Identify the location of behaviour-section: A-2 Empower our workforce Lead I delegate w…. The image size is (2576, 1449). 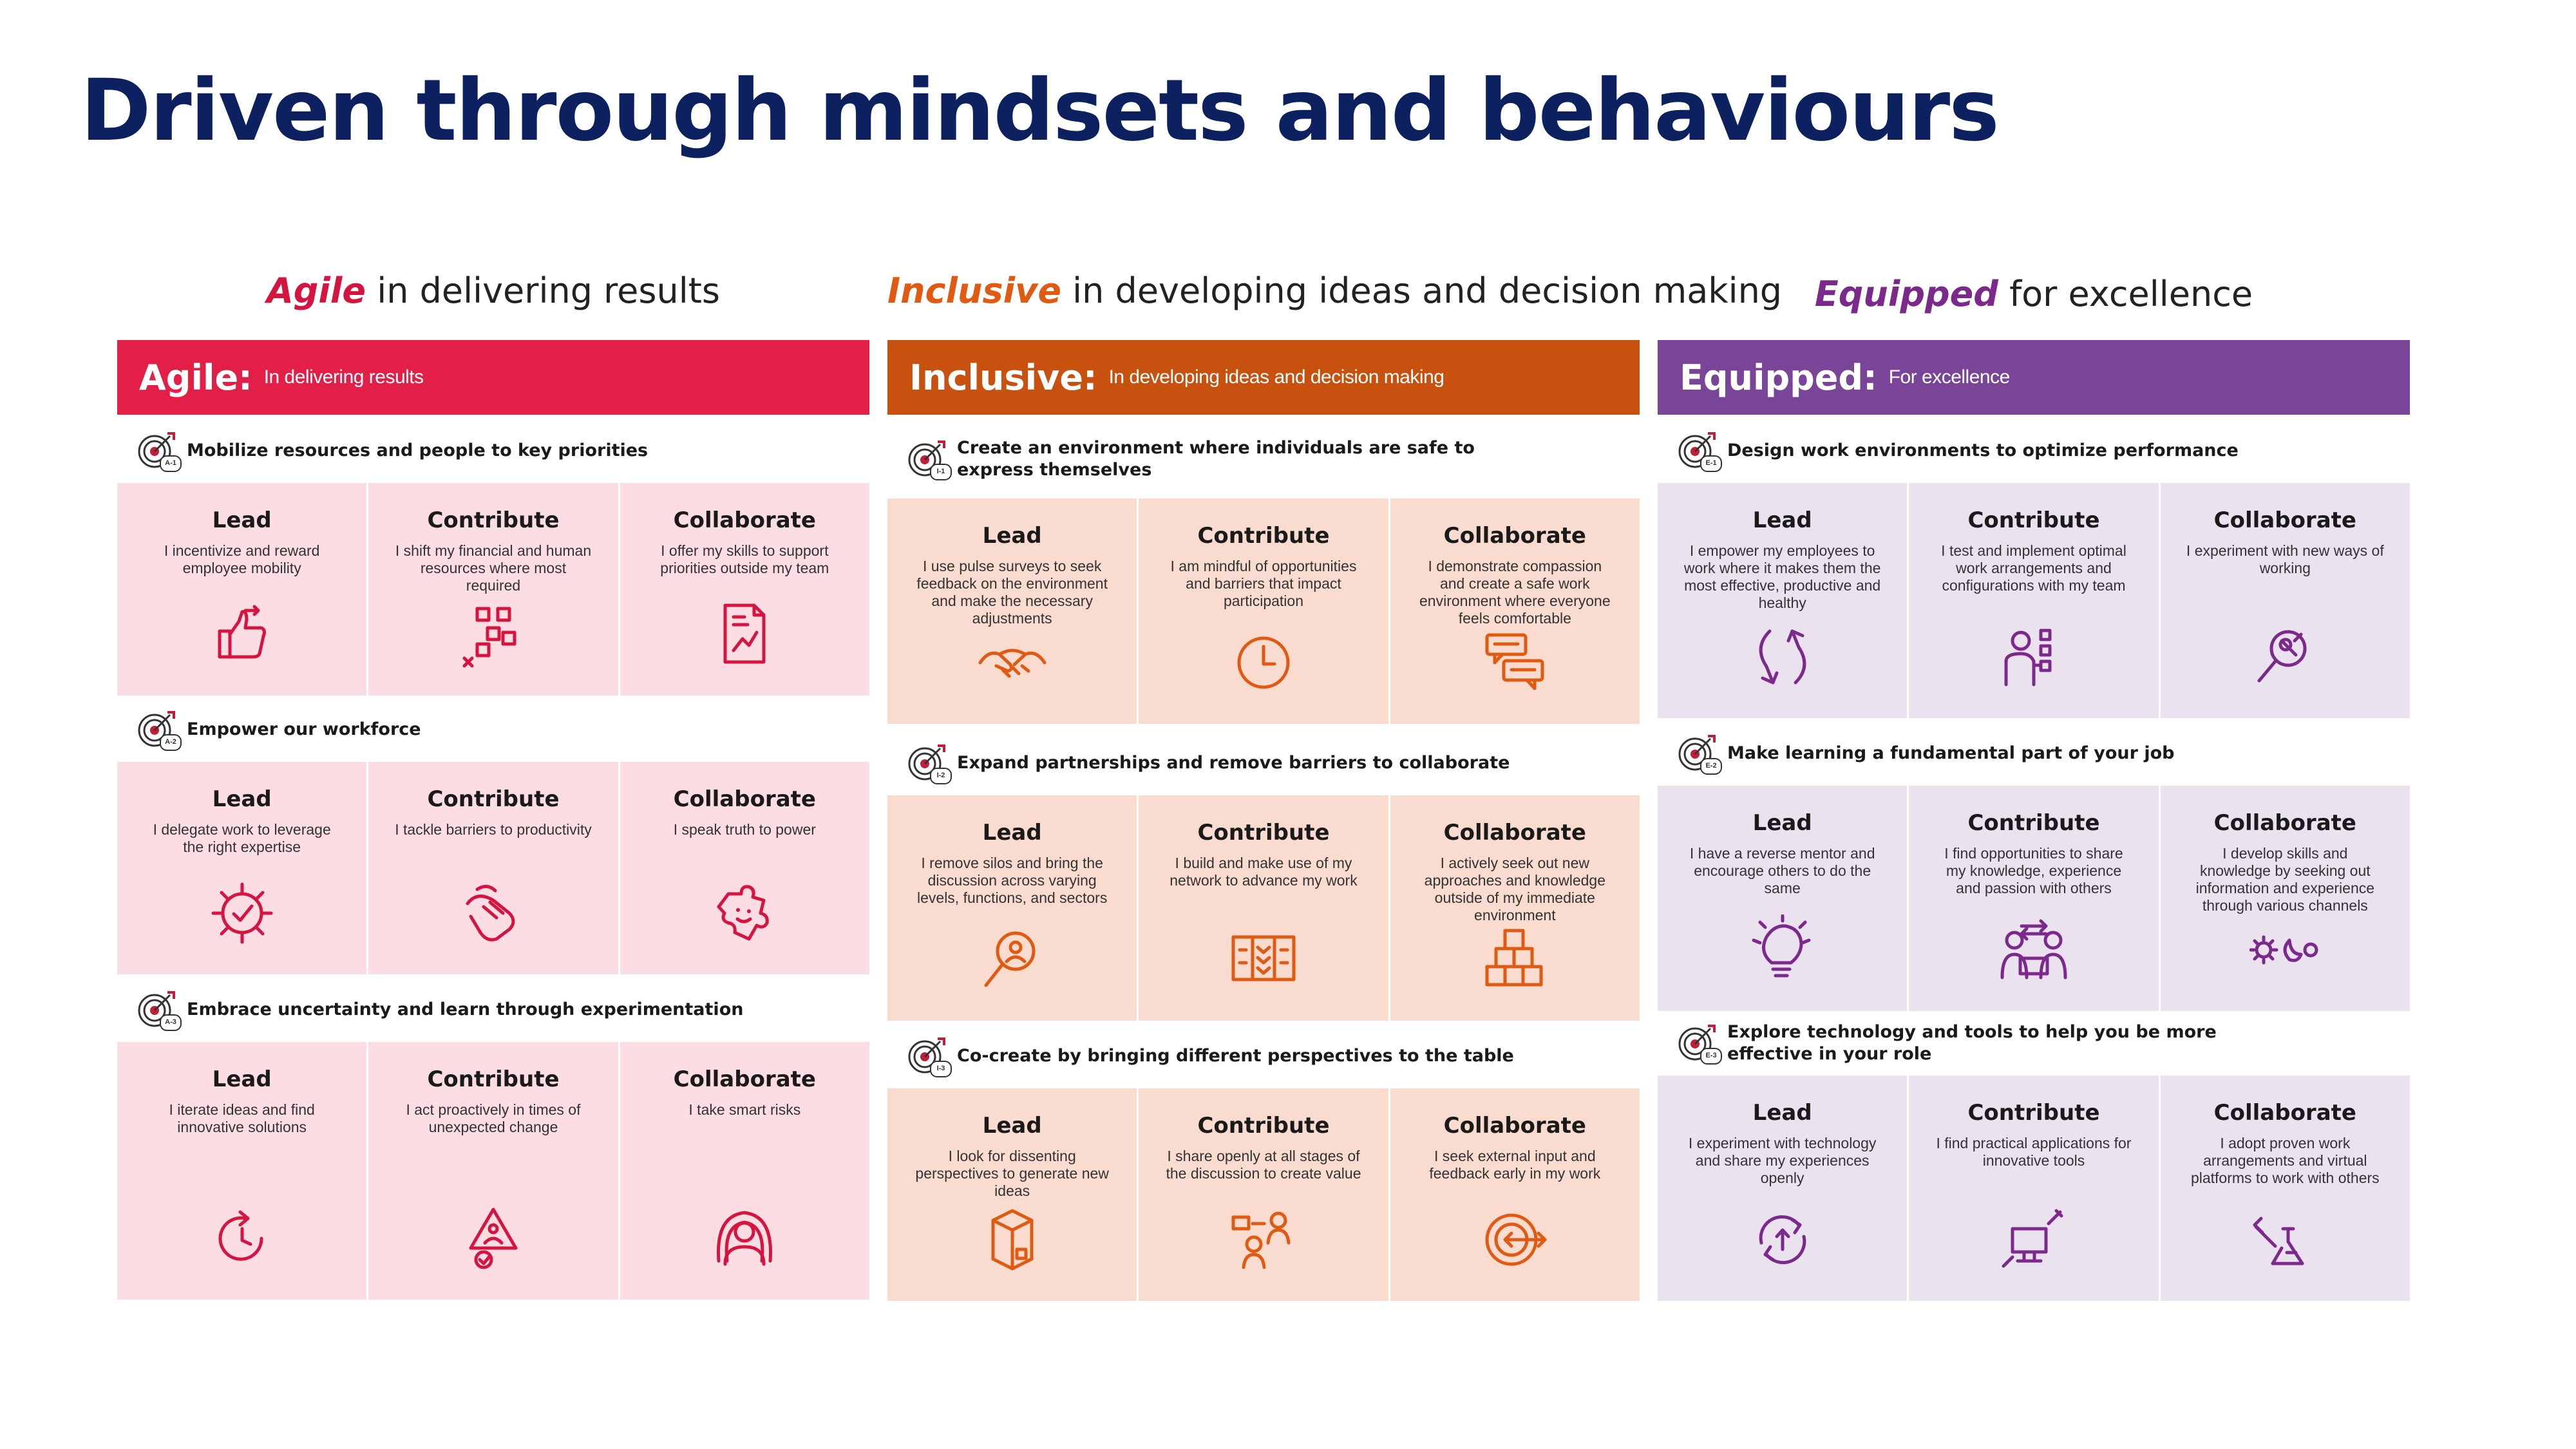
(493, 836).